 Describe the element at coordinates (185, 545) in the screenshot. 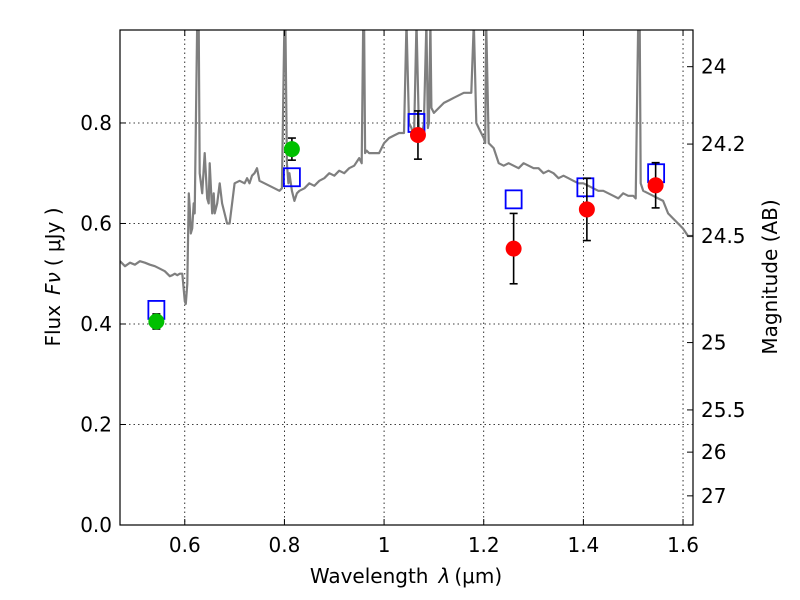

I see `x-tick-label: 0.6` at that location.